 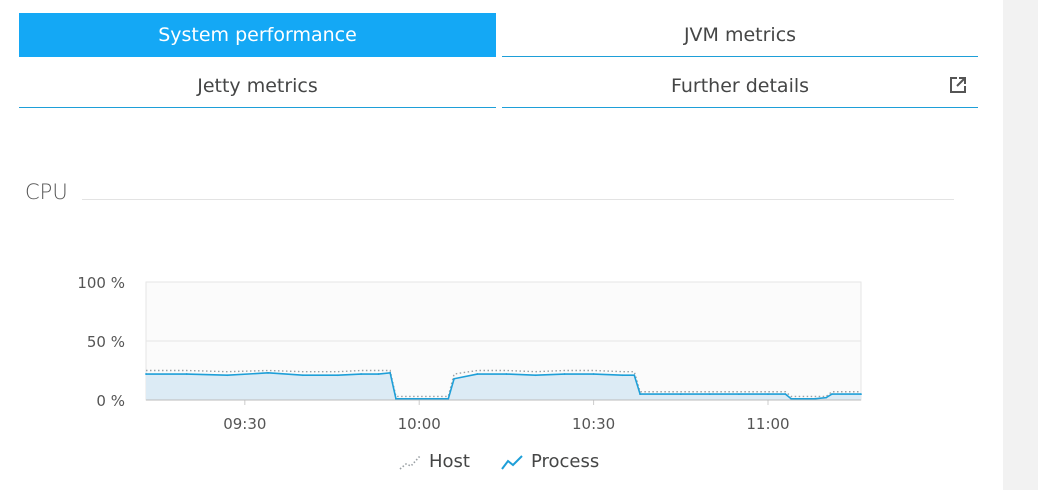 I want to click on process-area, so click(x=503, y=386).